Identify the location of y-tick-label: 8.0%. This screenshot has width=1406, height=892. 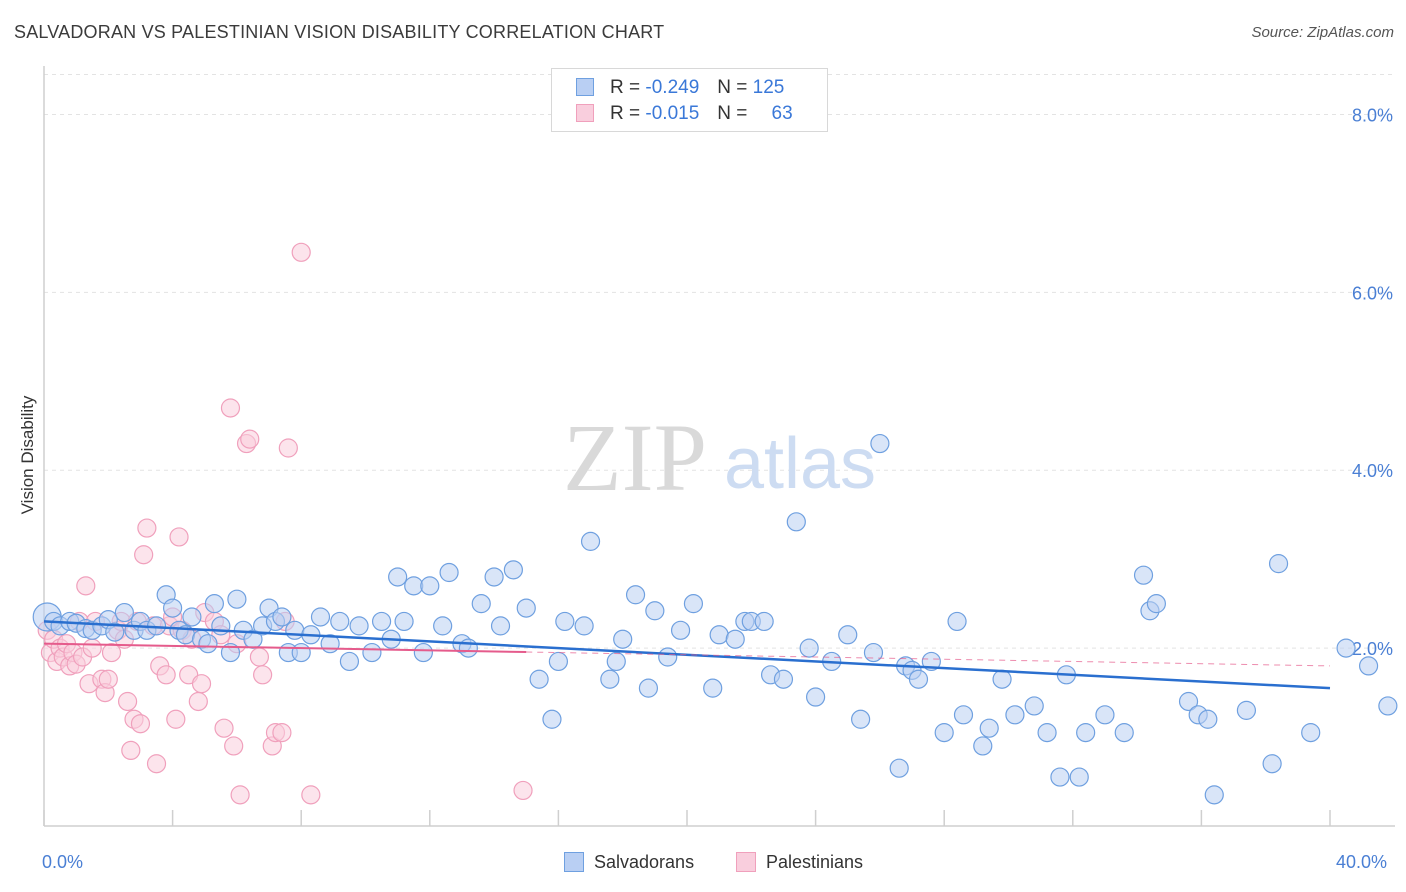
(1372, 115).